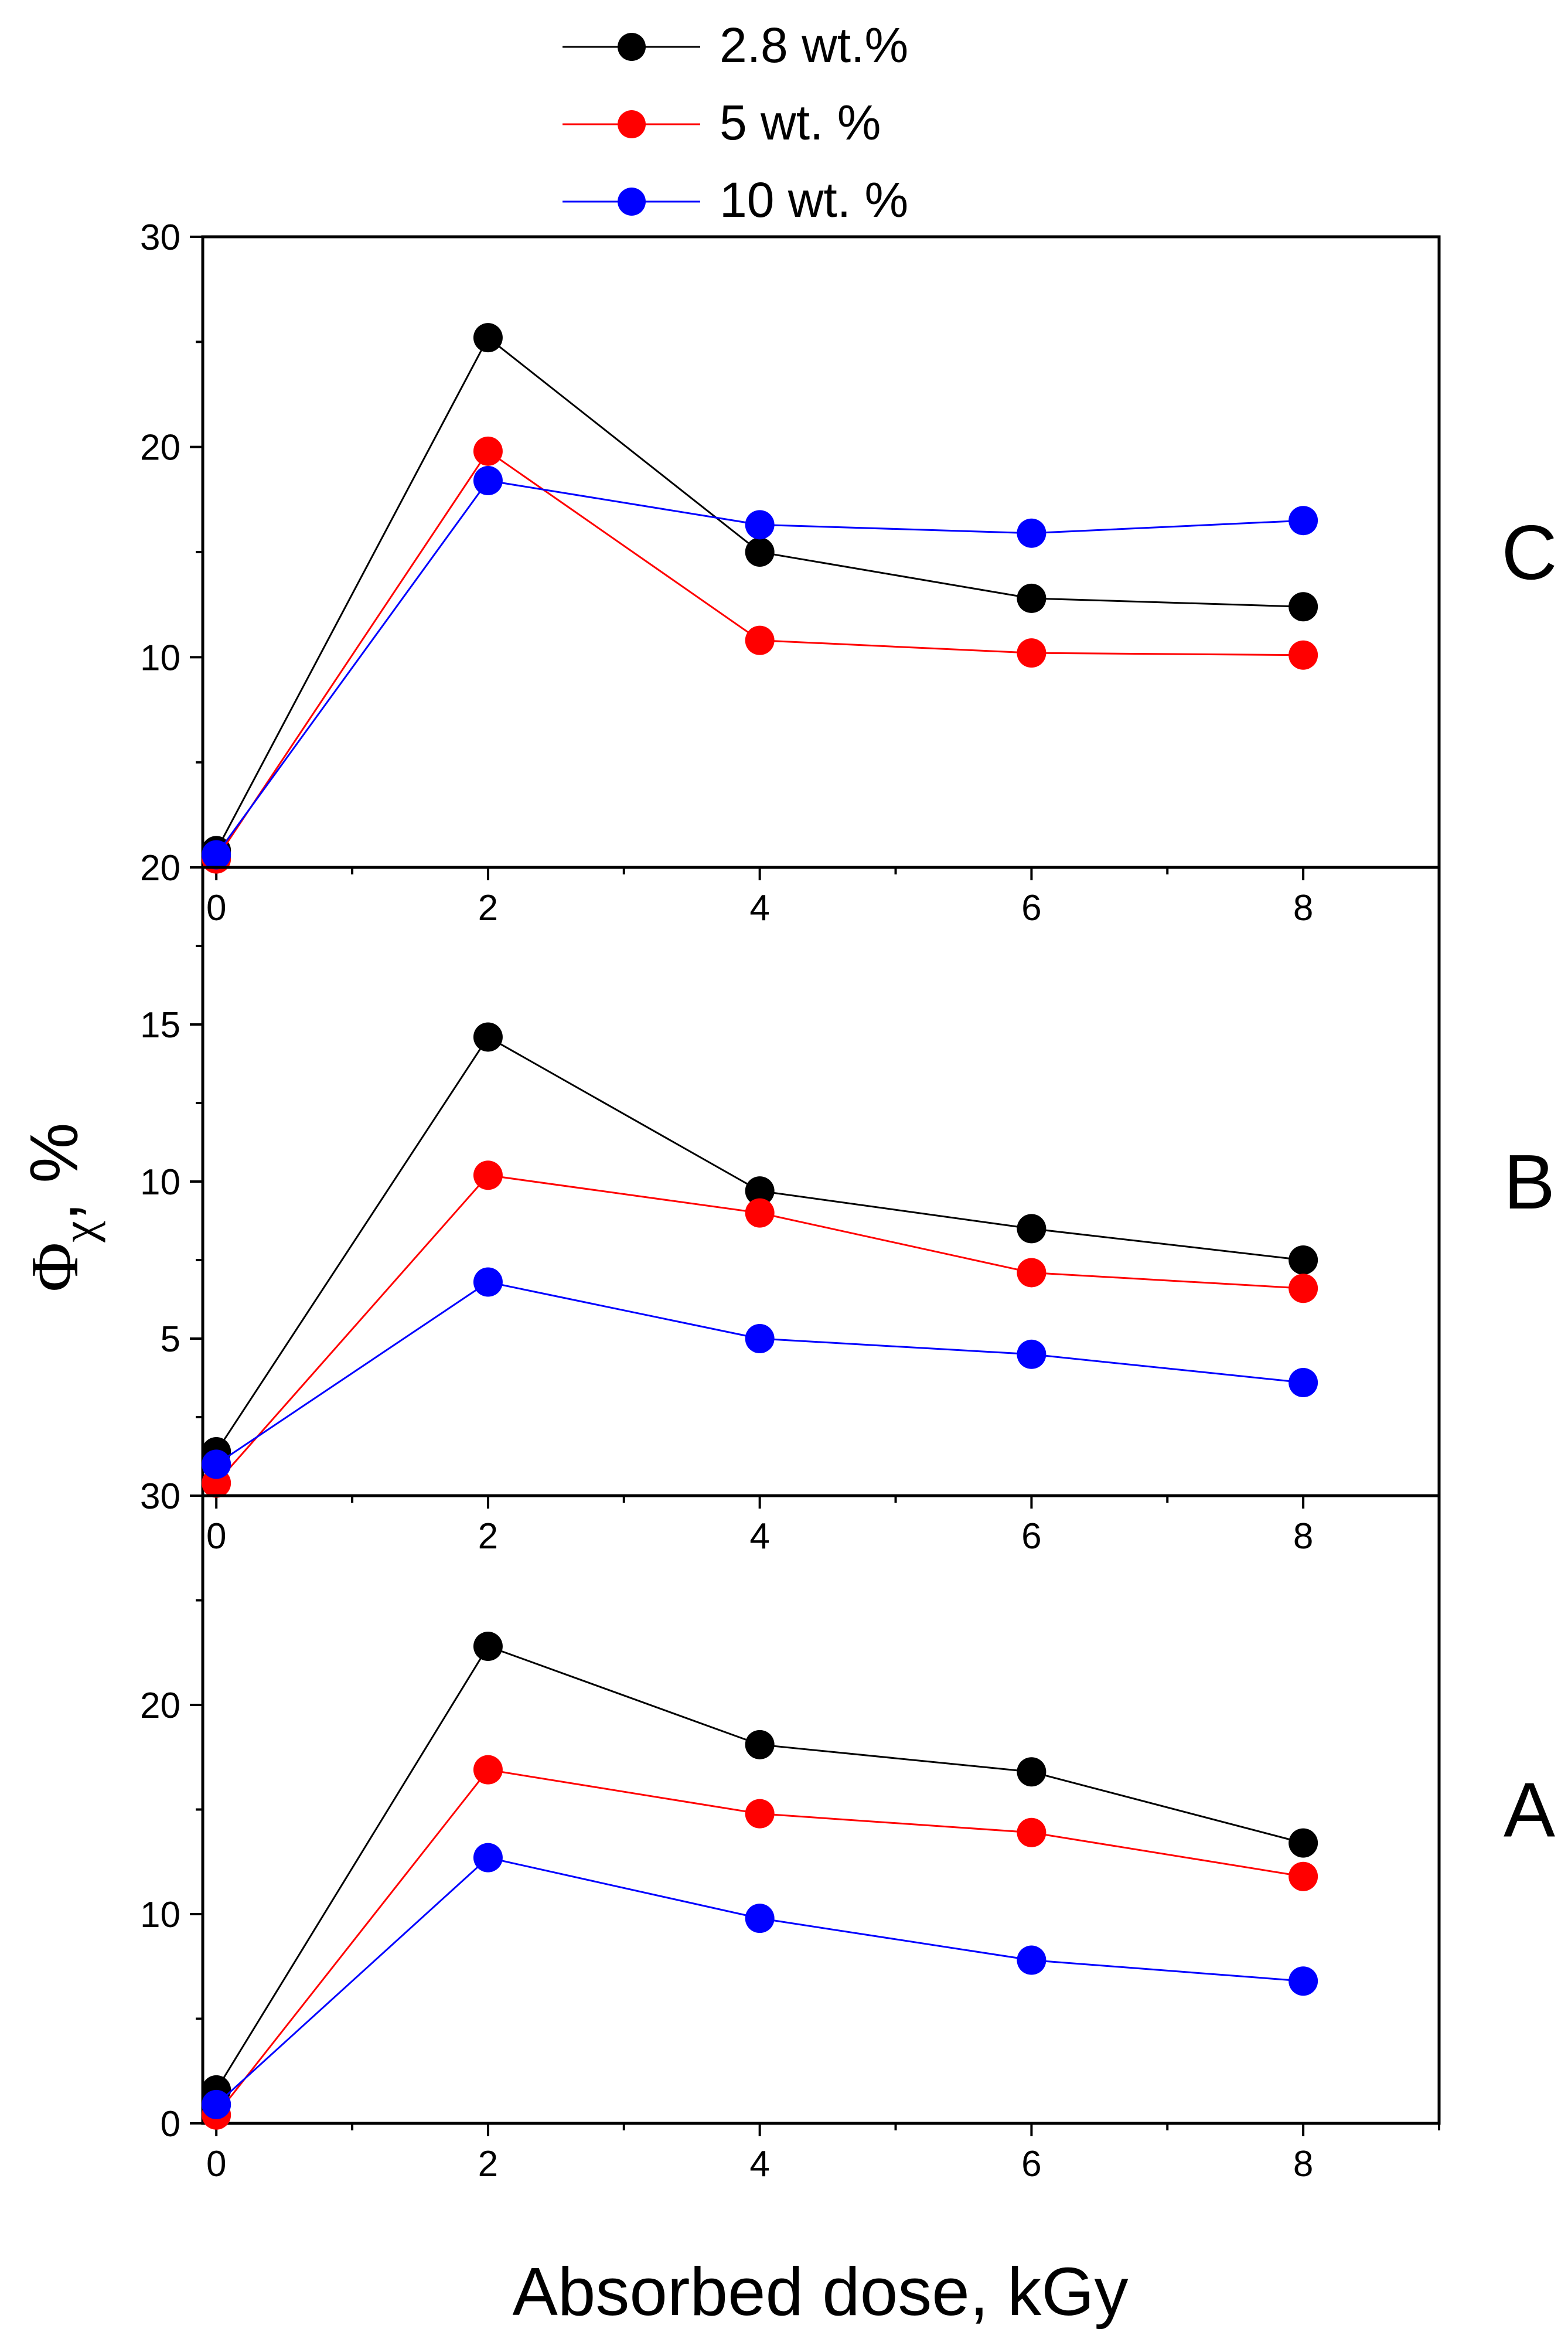 Image resolution: width=1568 pixels, height=2349 pixels. What do you see at coordinates (814, 45) in the screenshot?
I see `legend-label-0: 2.8 wt.%` at bounding box center [814, 45].